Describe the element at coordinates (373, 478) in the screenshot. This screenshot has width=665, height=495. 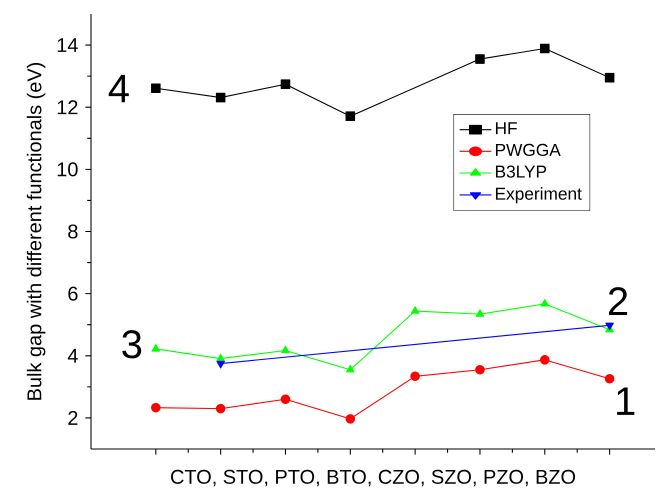
I see `x-axis-title: CTO, STO, PTO, BTO, CZO, SZO, PZO, BZO` at that location.